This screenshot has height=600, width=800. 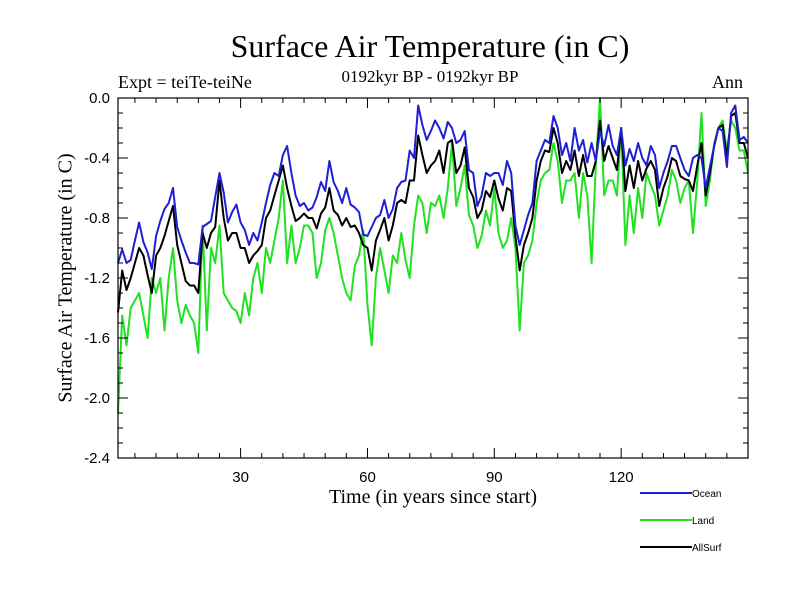 I want to click on y-tick-label: -2.4, so click(x=97, y=458).